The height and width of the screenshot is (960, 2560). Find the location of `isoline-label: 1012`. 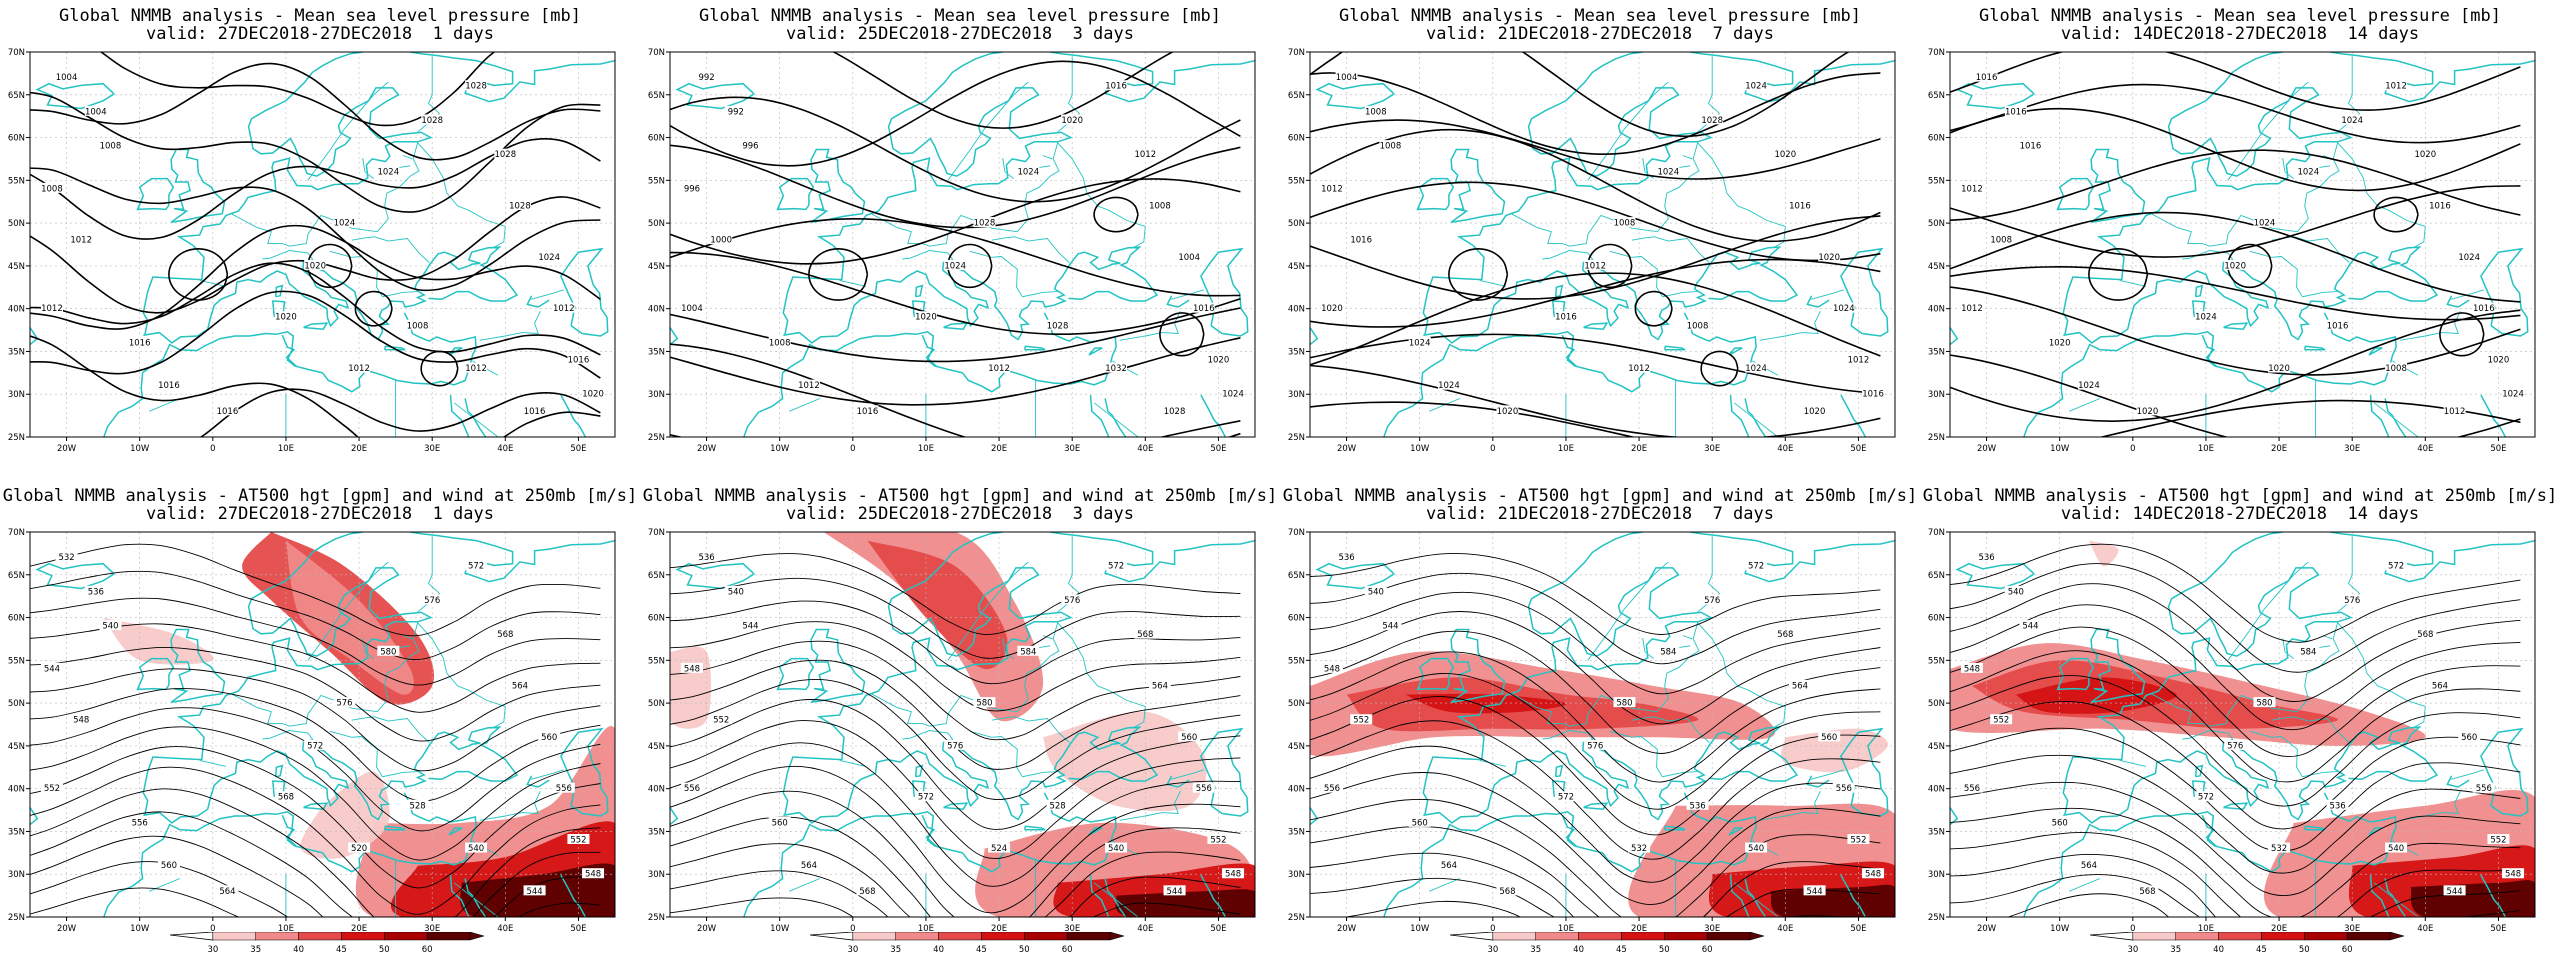

isoline-label: 1012 is located at coordinates (1639, 369).